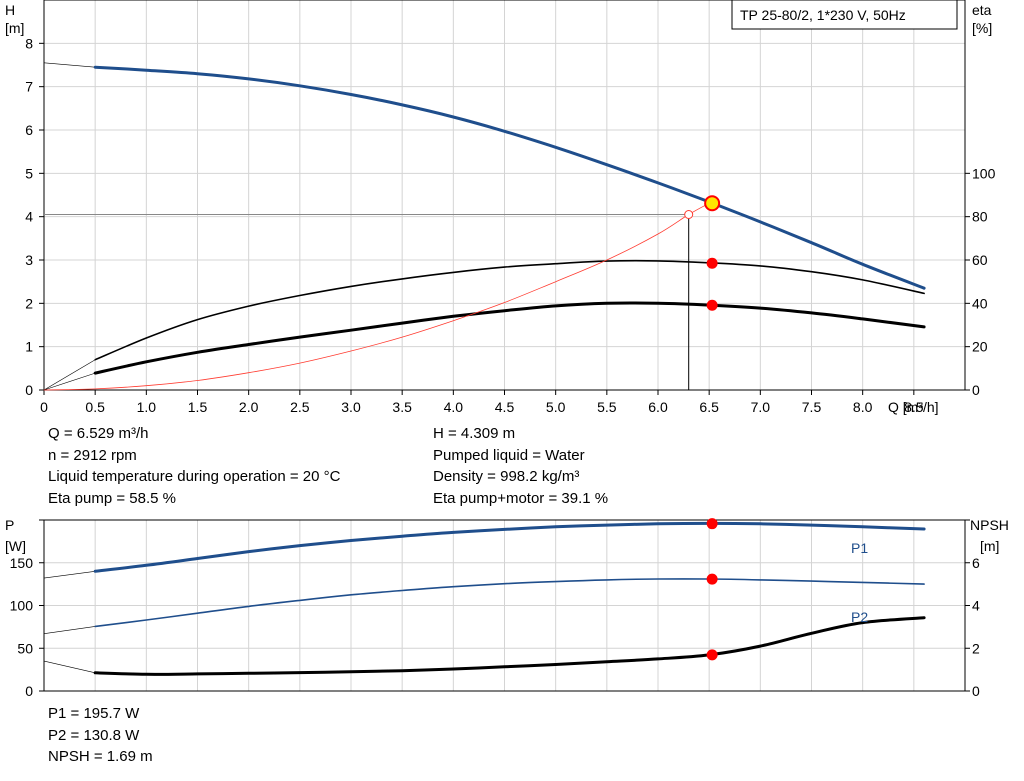 This screenshot has height=781, width=1024. What do you see at coordinates (812, 407) in the screenshot?
I see `x-tick-label: 7.5` at bounding box center [812, 407].